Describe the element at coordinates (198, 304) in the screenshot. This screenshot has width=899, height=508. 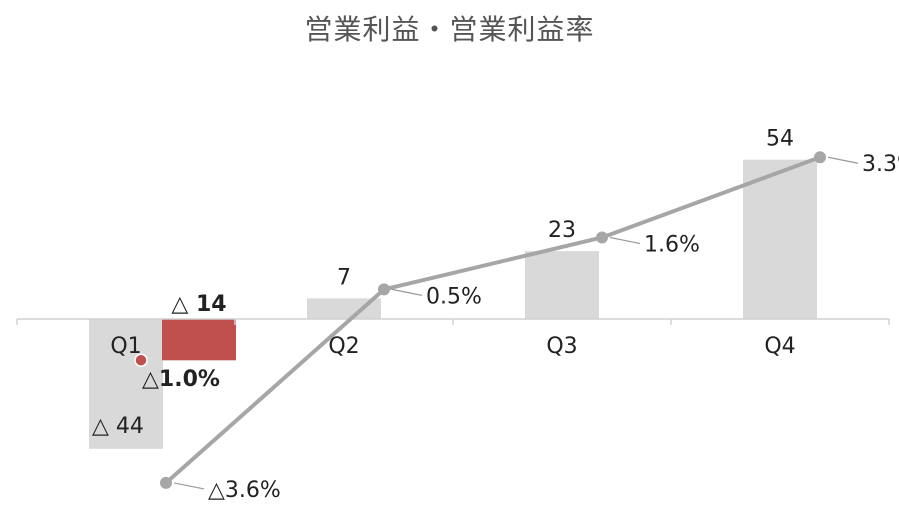
I see `highlight-bar-label: △ 14` at that location.